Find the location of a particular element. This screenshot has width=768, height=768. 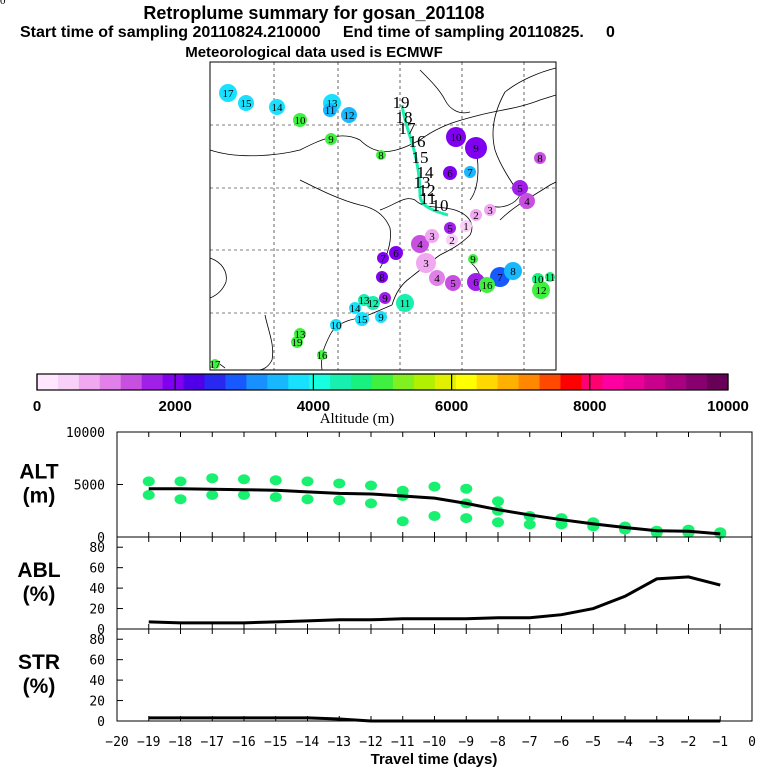

map-label: 5 is located at coordinates (453, 284).